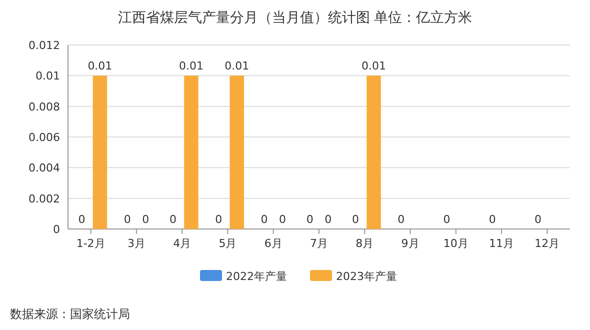 Image resolution: width=590 pixels, height=330 pixels. What do you see at coordinates (410, 243) in the screenshot?
I see `x-tick-label: 9月` at bounding box center [410, 243].